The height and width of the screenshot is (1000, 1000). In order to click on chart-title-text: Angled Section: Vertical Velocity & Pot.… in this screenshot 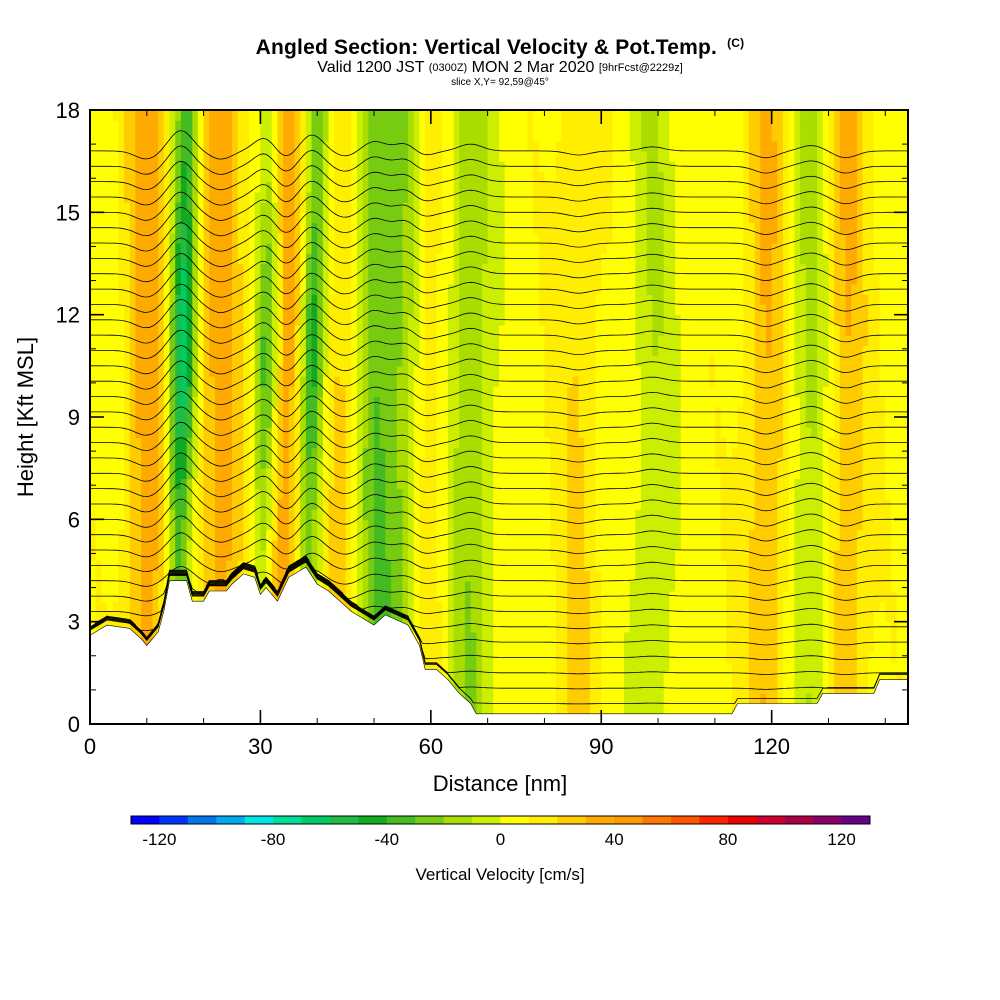, I will do `click(486, 47)`.